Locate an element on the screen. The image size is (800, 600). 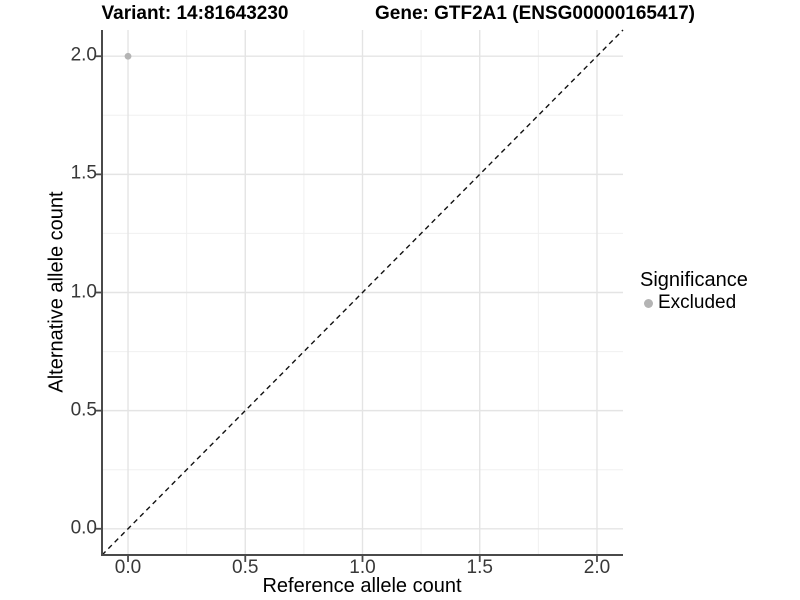
data-point is located at coordinates (128, 56).